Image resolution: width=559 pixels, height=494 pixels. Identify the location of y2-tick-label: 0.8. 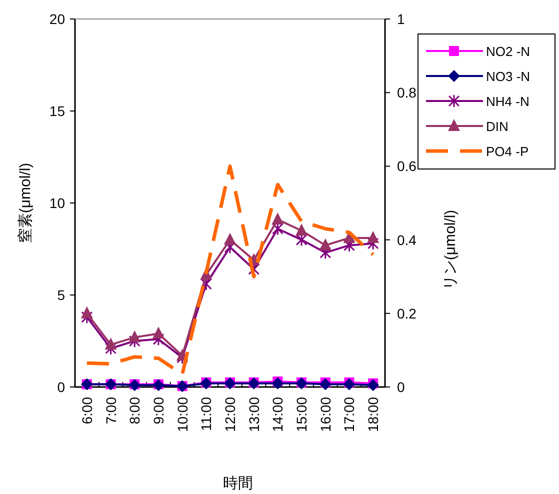
(407, 92).